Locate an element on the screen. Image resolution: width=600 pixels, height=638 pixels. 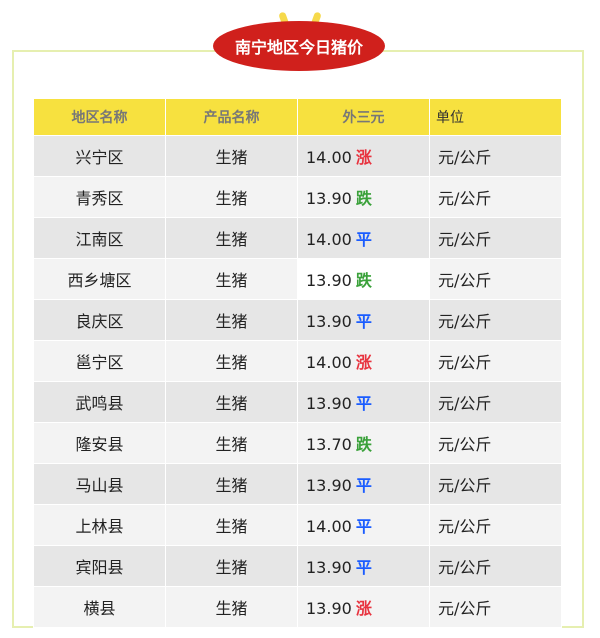
header-unit: 单位 is located at coordinates (495, 117).